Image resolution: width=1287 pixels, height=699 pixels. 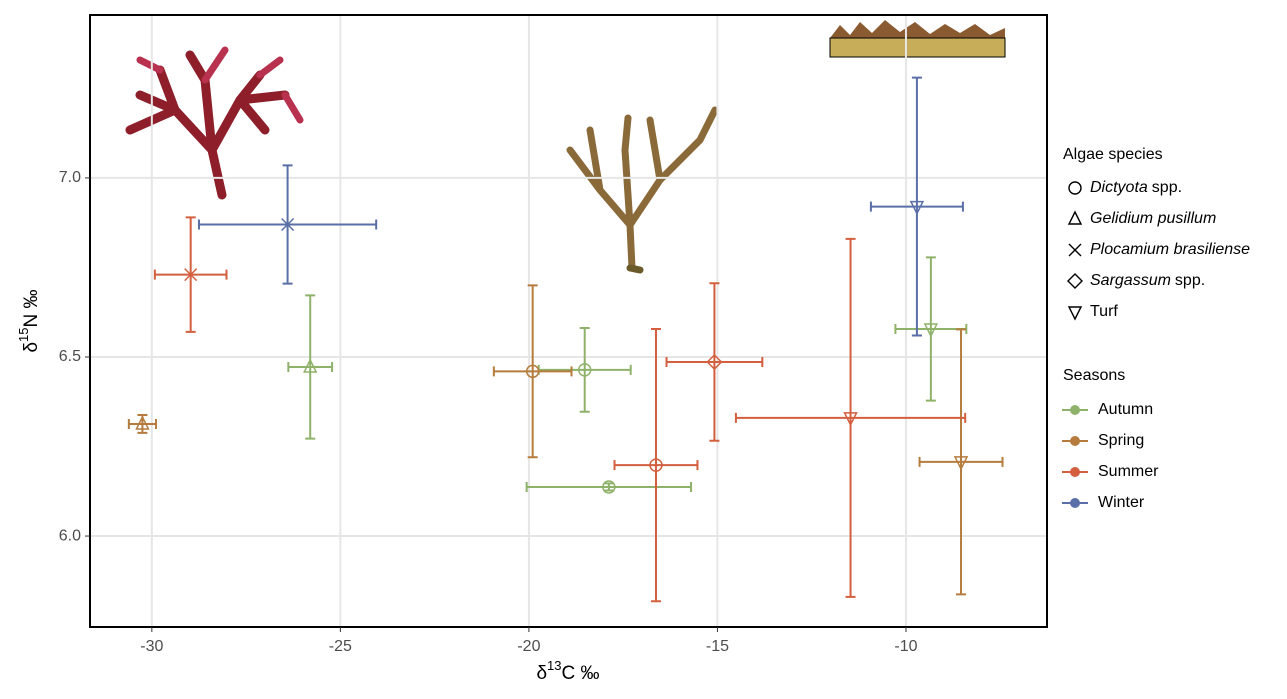 I want to click on brown-alga-illustration, so click(x=642, y=190).